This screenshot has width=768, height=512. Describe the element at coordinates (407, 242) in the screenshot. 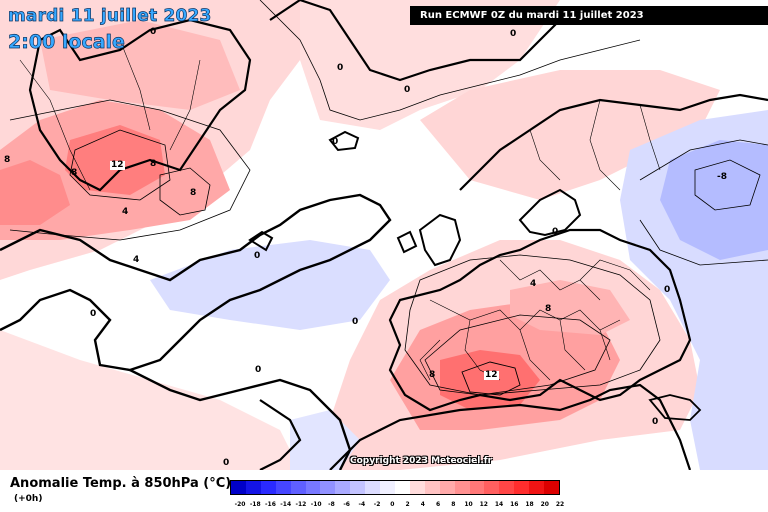

I see `coastline-ireland` at that location.